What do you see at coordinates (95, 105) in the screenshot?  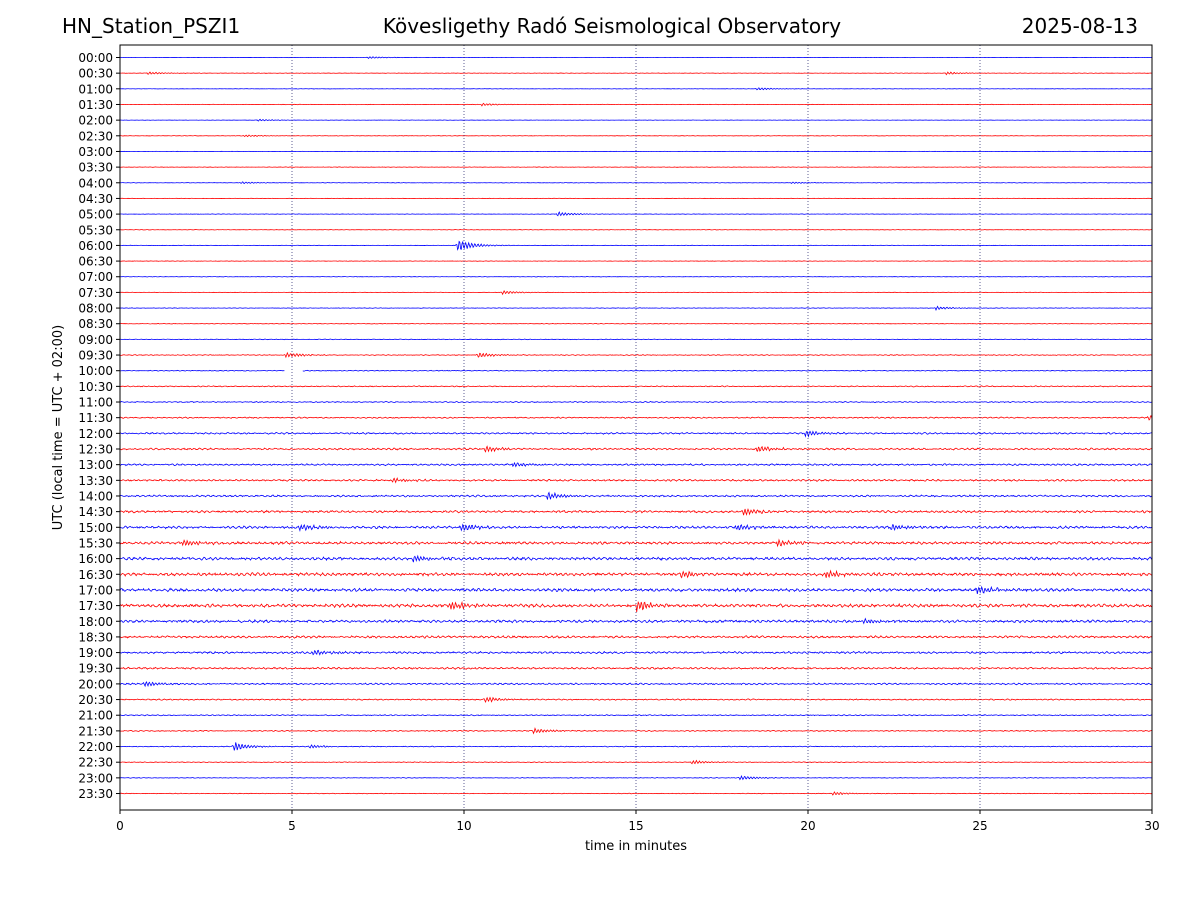 I see `y-tick-label: 01:30` at bounding box center [95, 105].